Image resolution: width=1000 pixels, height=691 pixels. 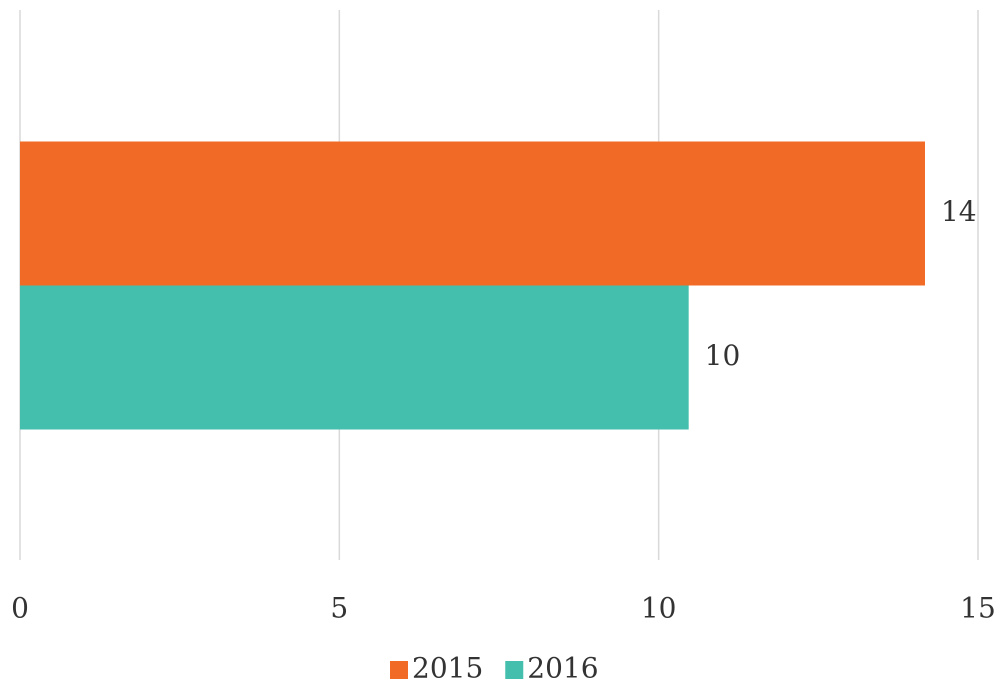 I want to click on x-tick-label: 10, so click(x=659, y=608).